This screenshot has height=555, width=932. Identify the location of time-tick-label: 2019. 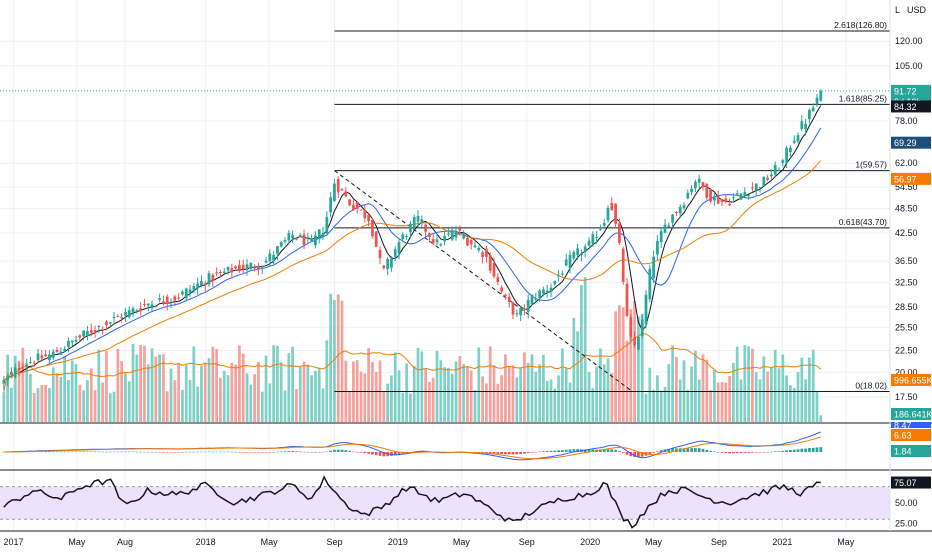
(398, 542).